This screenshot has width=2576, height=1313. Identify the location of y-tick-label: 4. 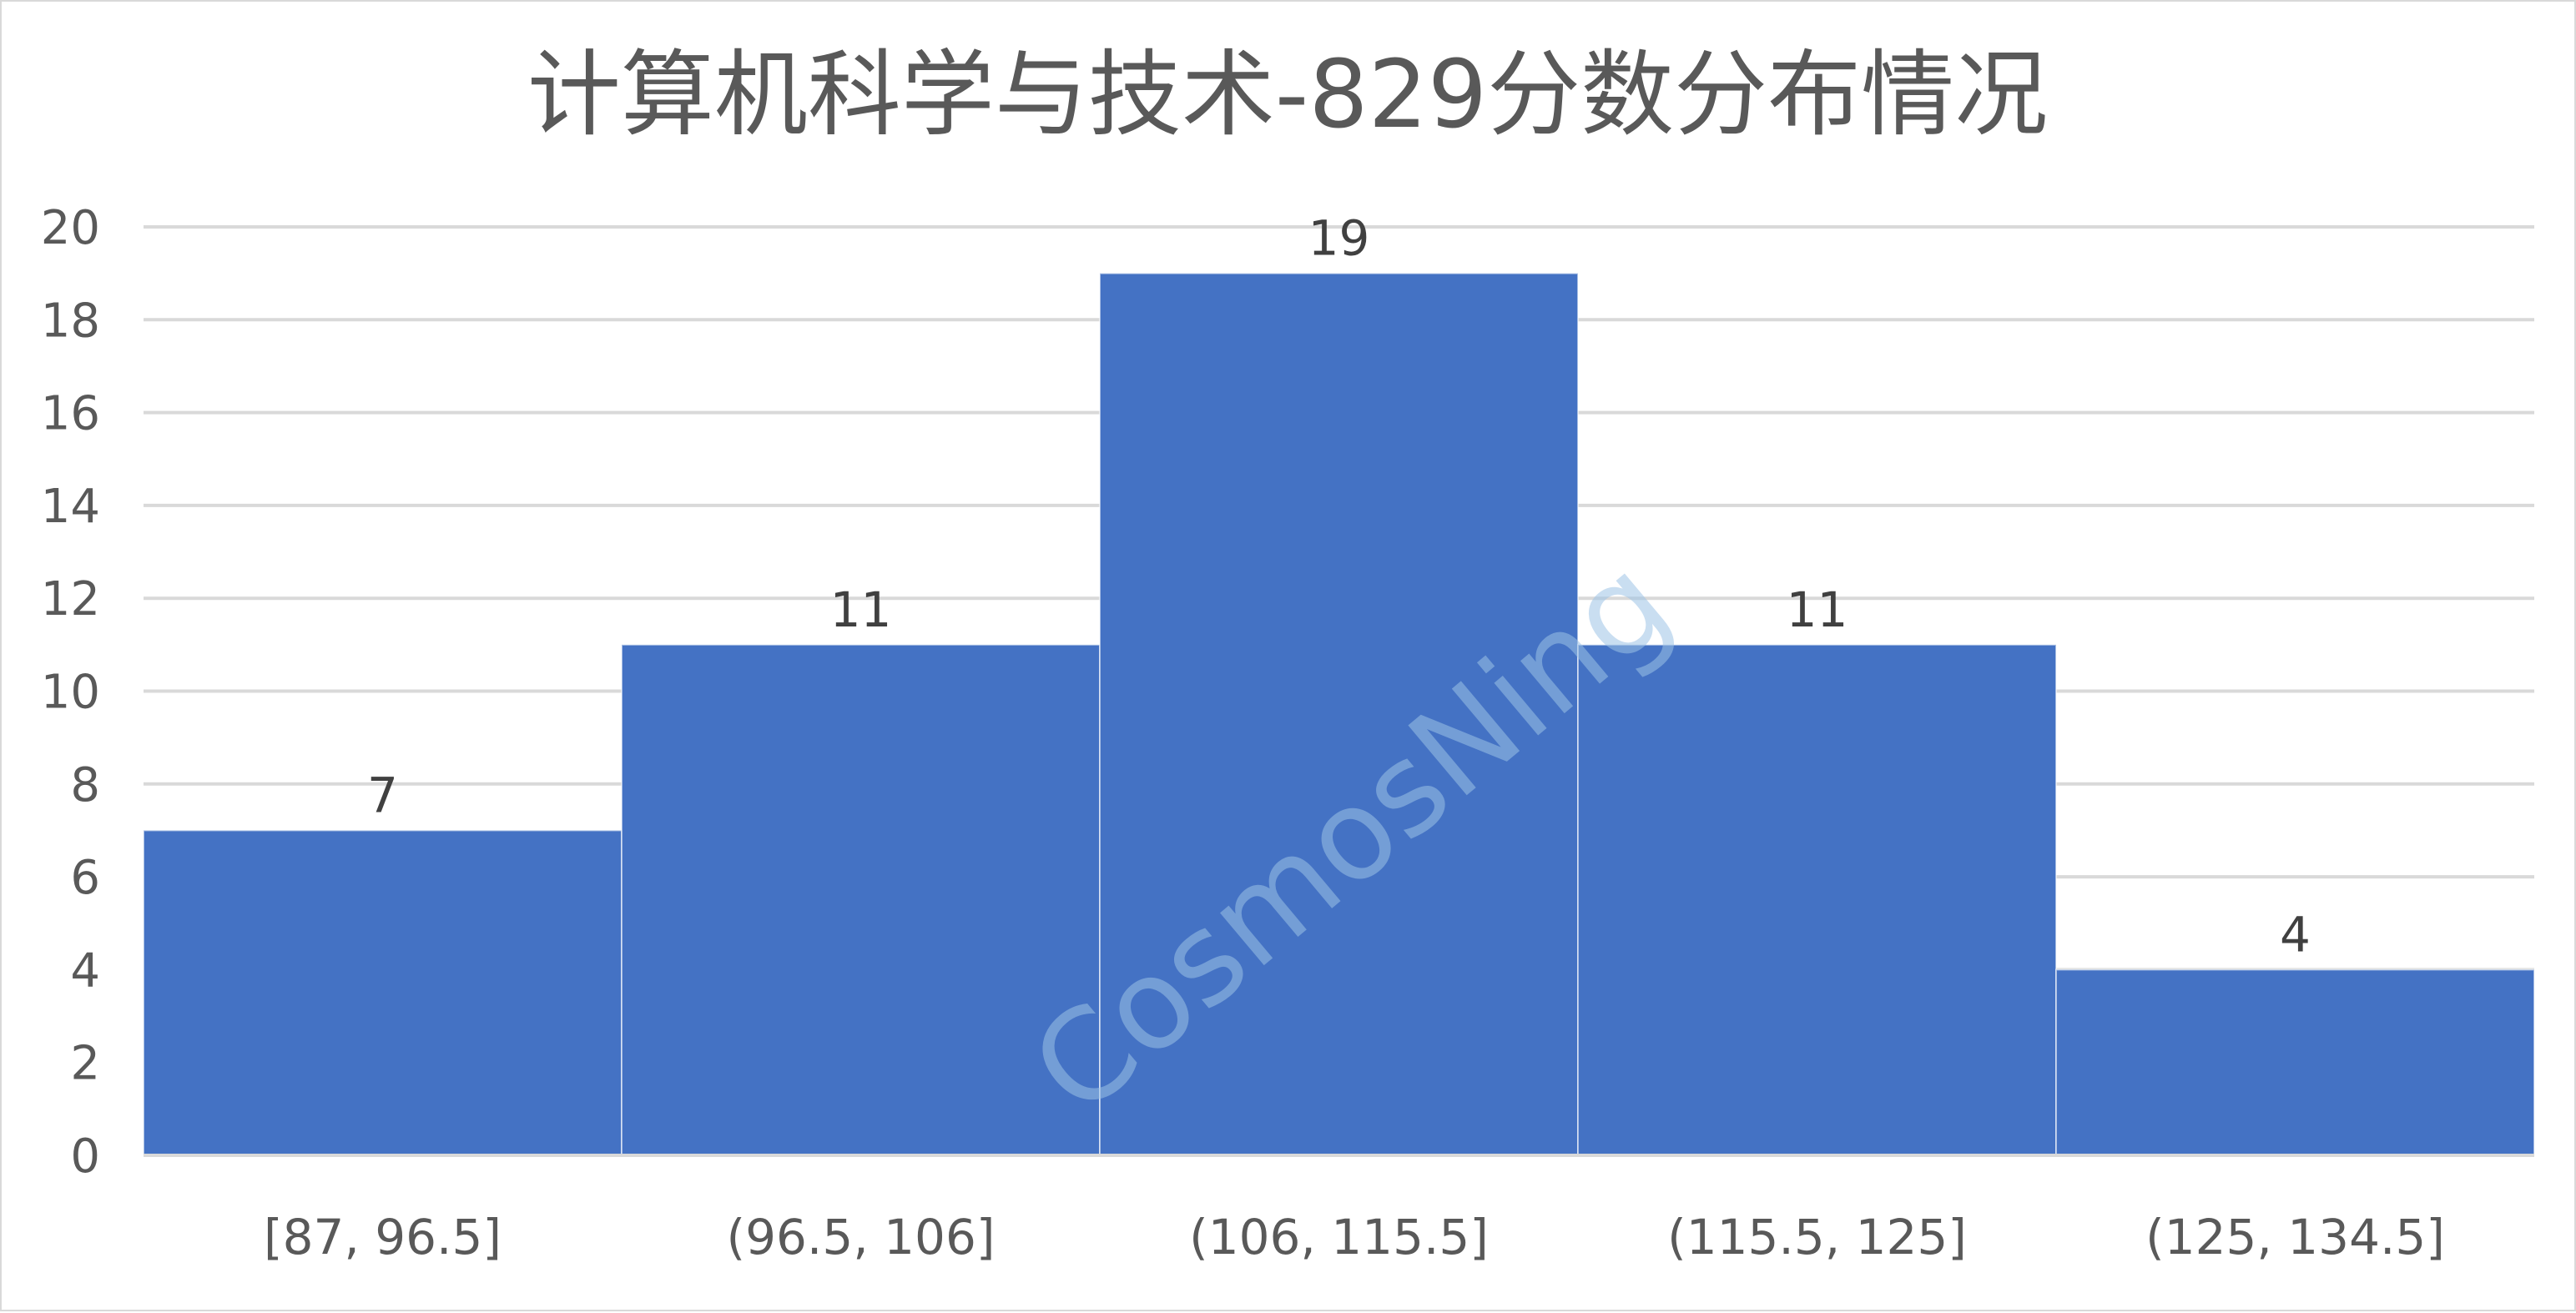
(85, 970).